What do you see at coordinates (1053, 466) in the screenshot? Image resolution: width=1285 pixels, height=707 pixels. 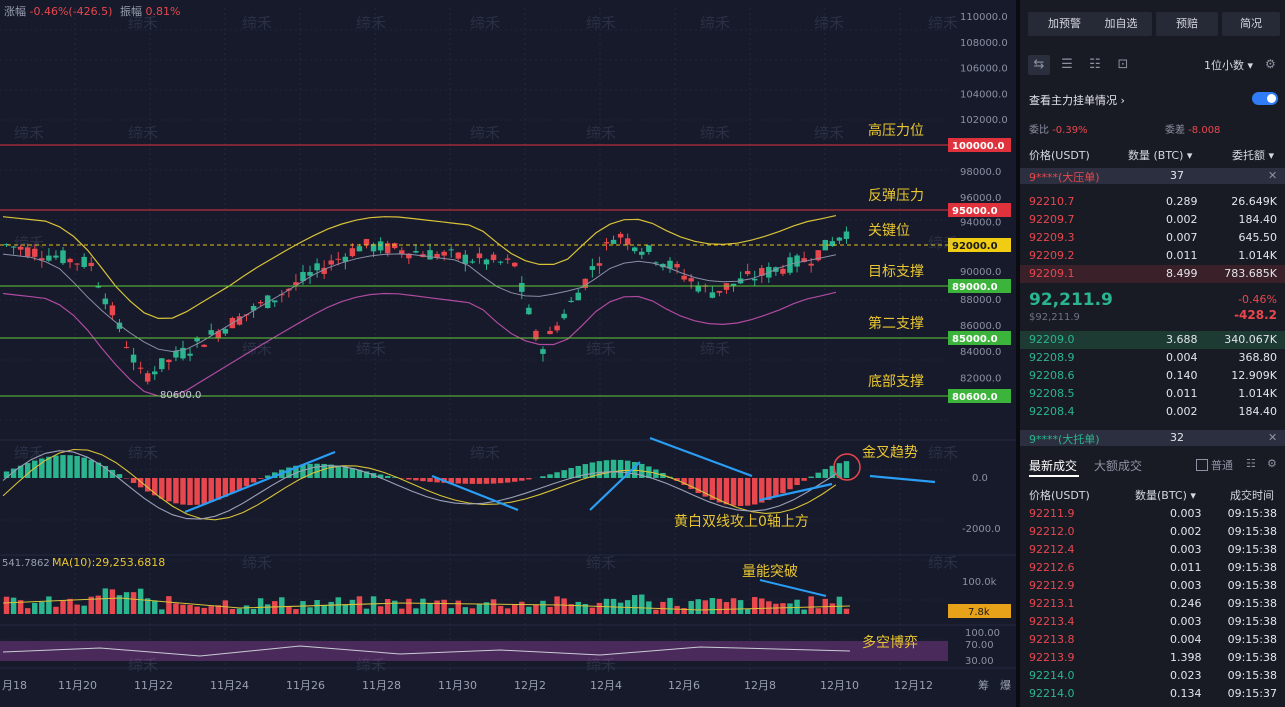 I see `tab-latest-trades: 最新成交` at bounding box center [1053, 466].